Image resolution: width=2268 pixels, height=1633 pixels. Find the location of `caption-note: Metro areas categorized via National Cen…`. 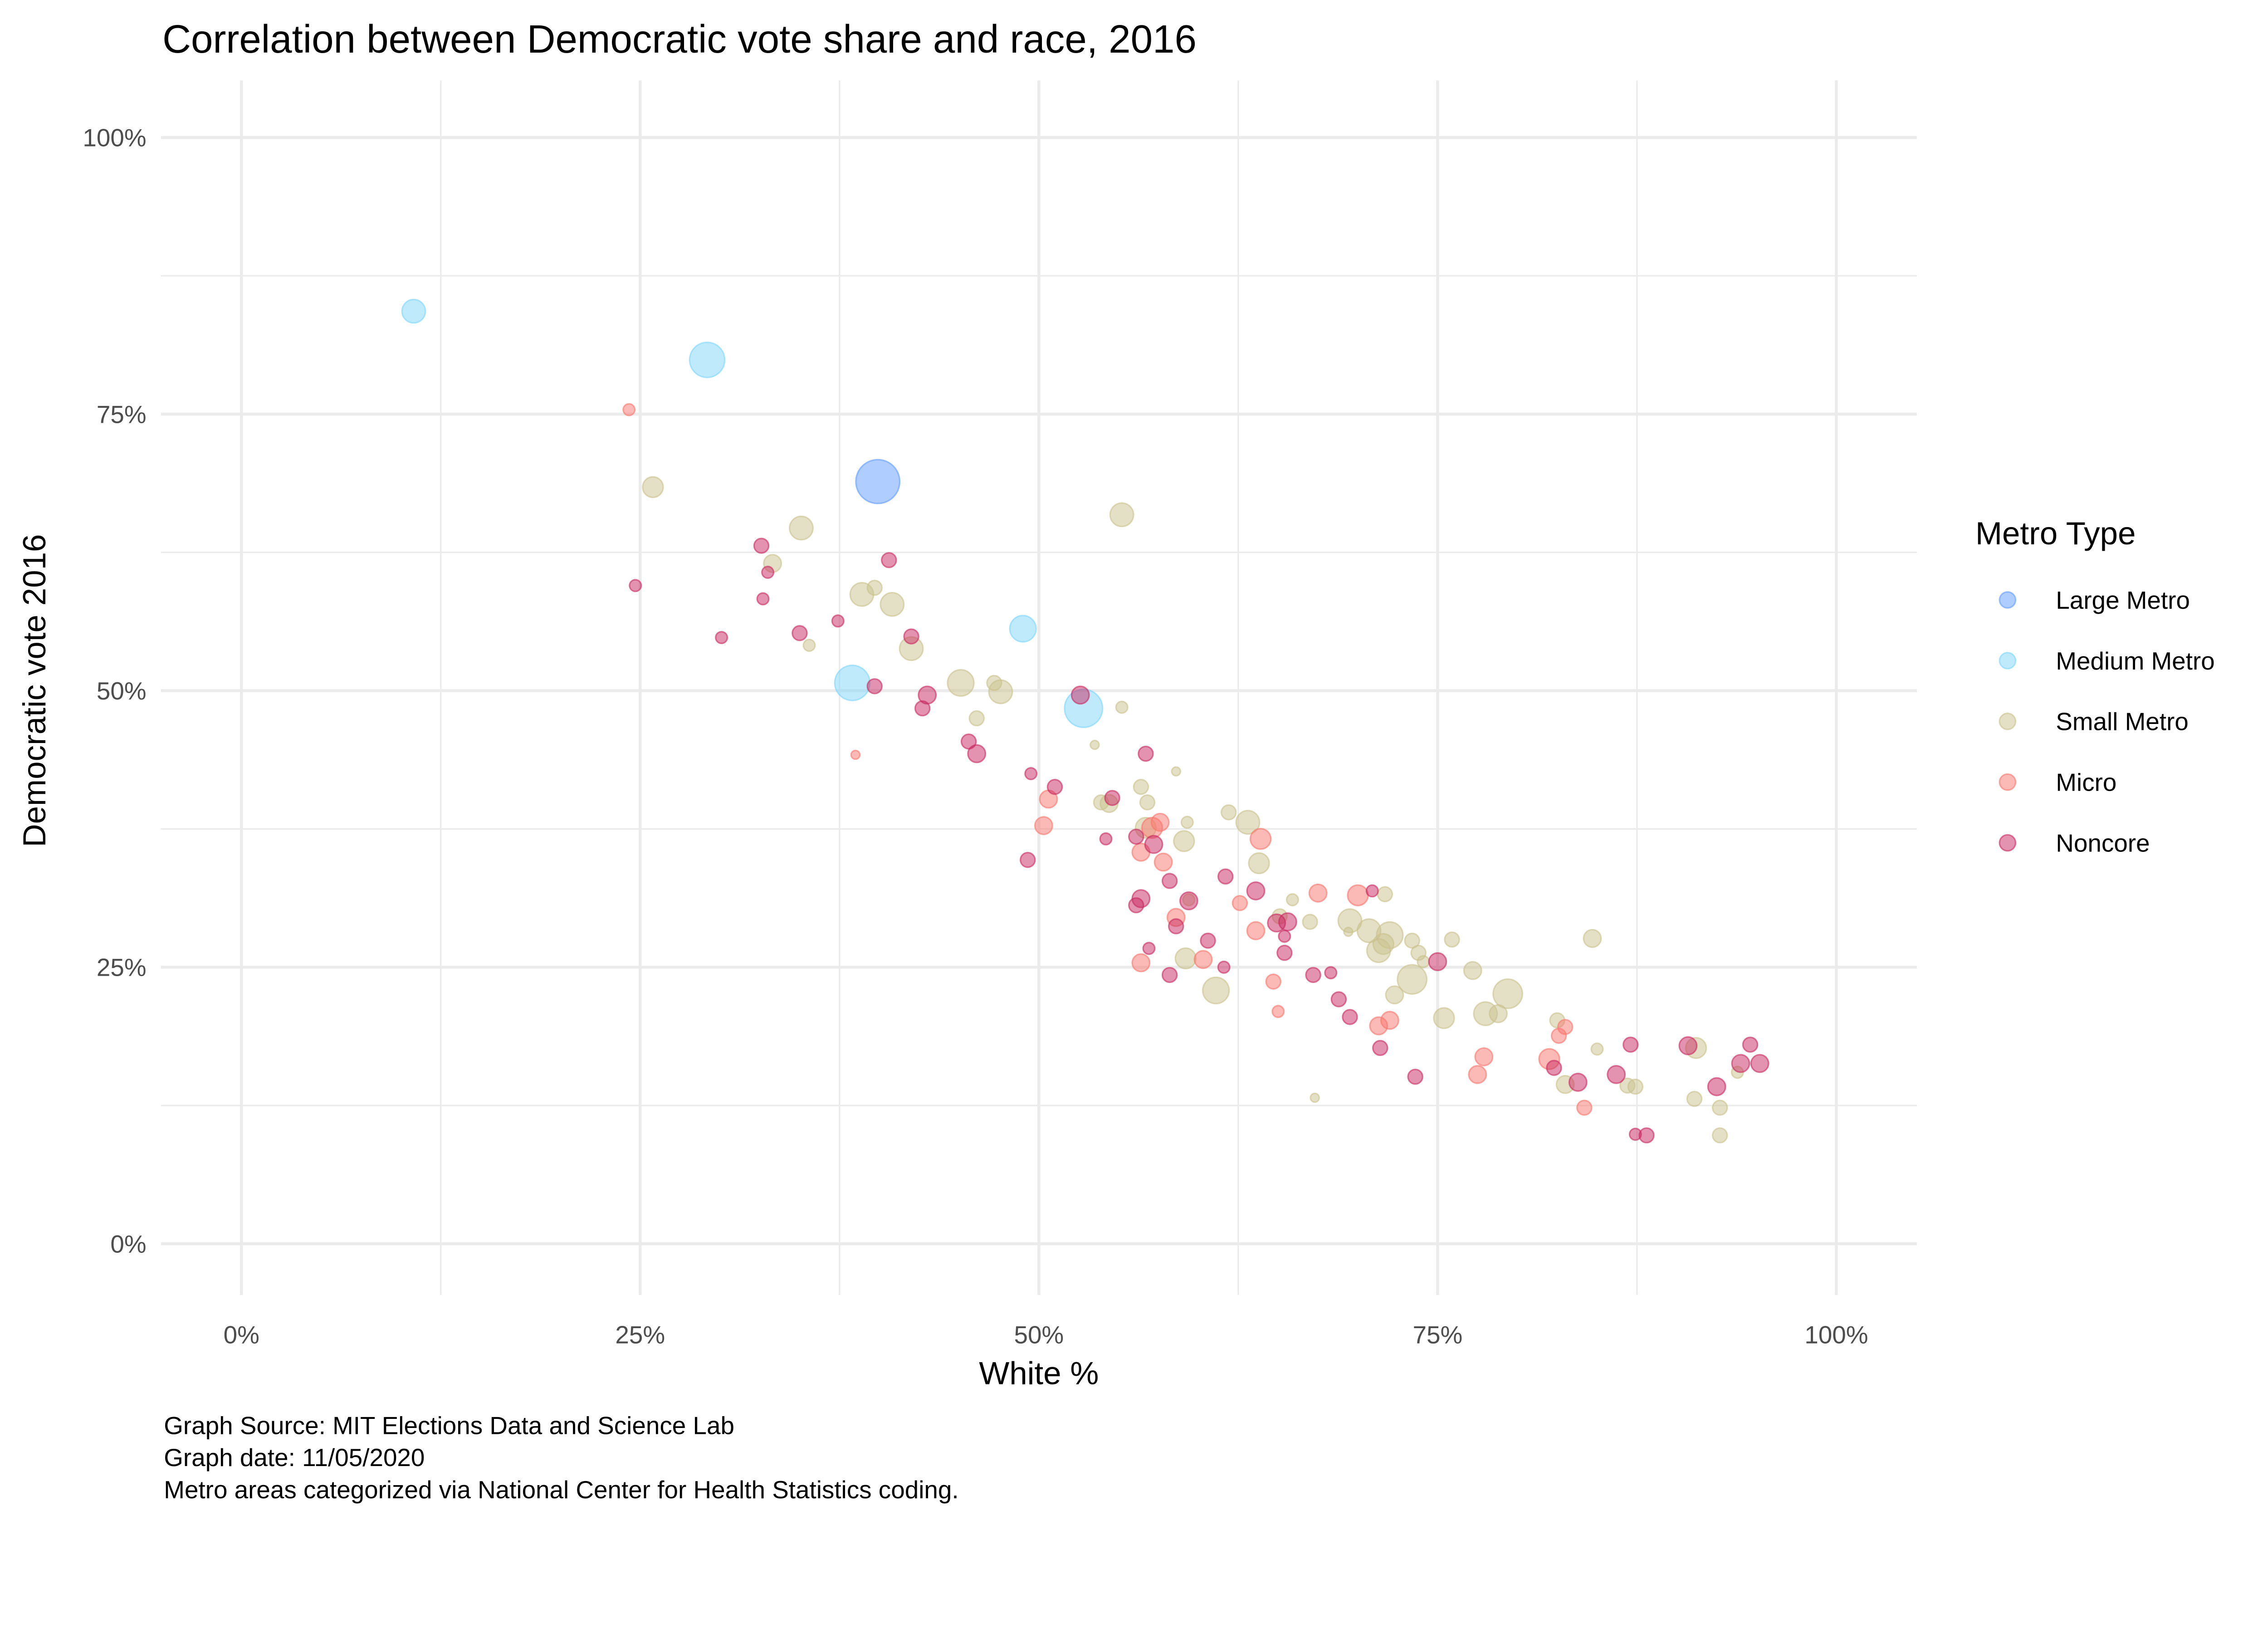

caption-note: Metro areas categorized via National Cen… is located at coordinates (561, 1490).